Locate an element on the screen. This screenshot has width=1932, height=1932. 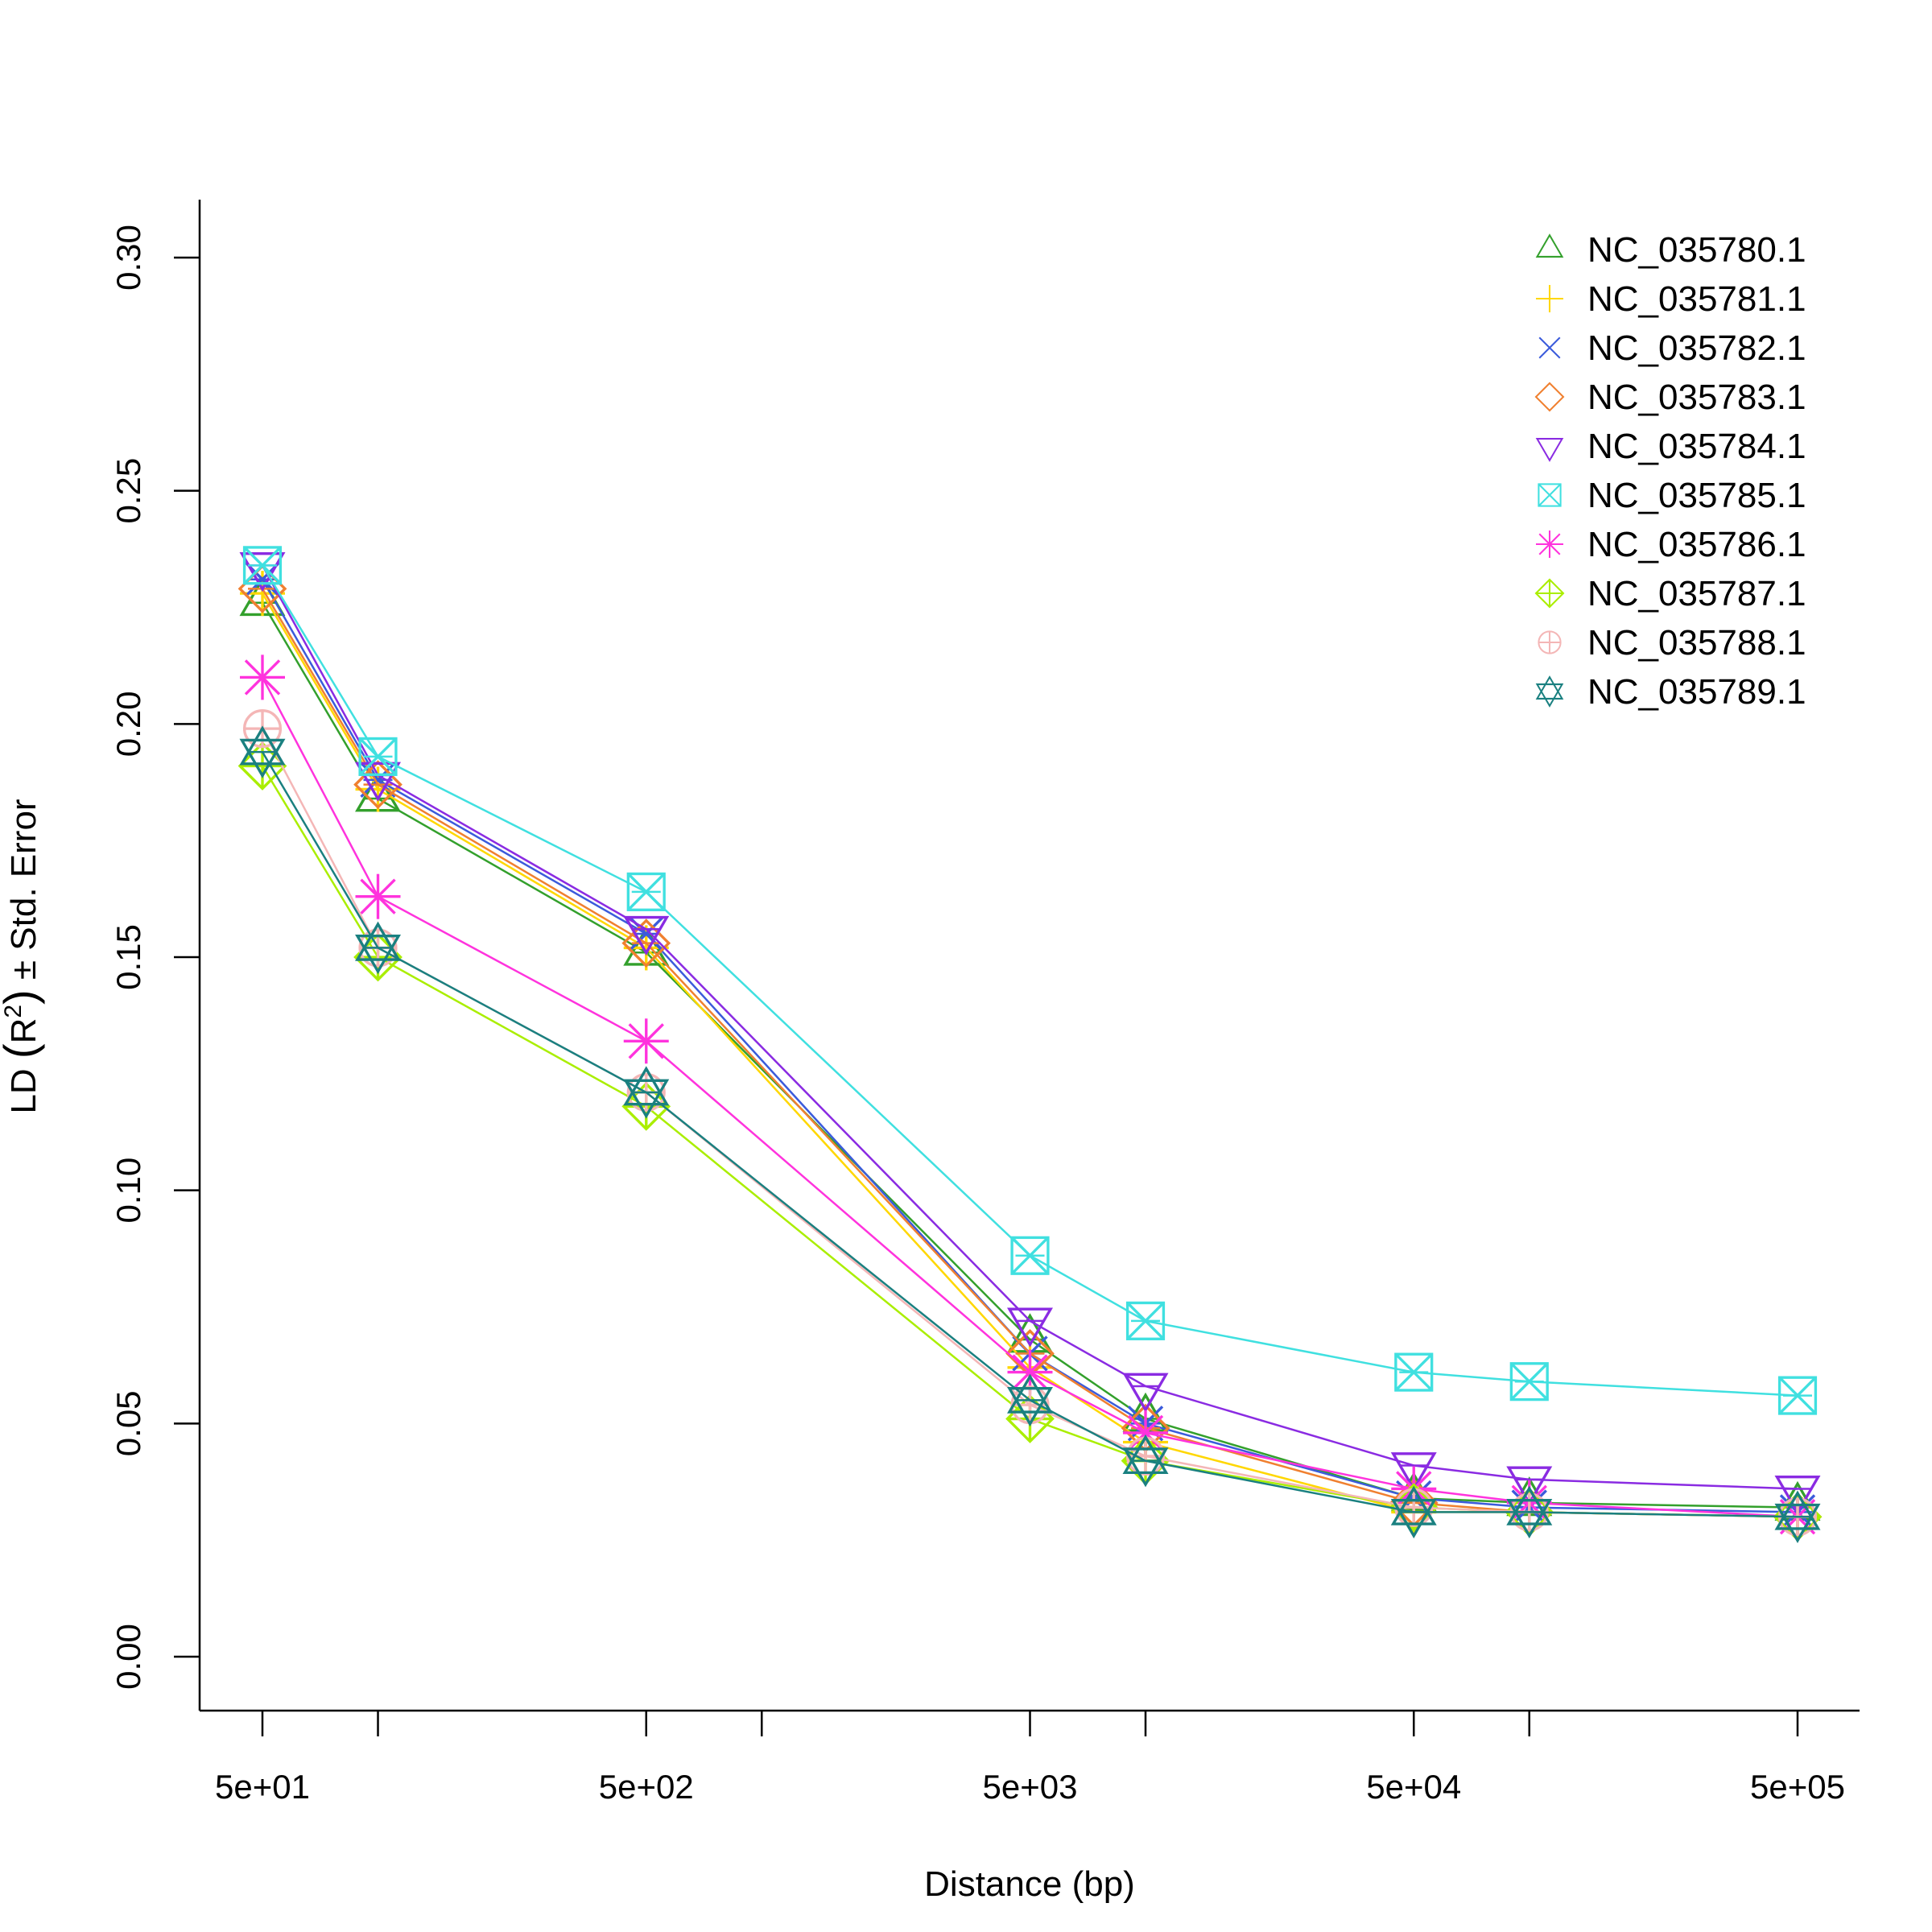
legend-item: NC_035785.1 is located at coordinates (1672, 495).